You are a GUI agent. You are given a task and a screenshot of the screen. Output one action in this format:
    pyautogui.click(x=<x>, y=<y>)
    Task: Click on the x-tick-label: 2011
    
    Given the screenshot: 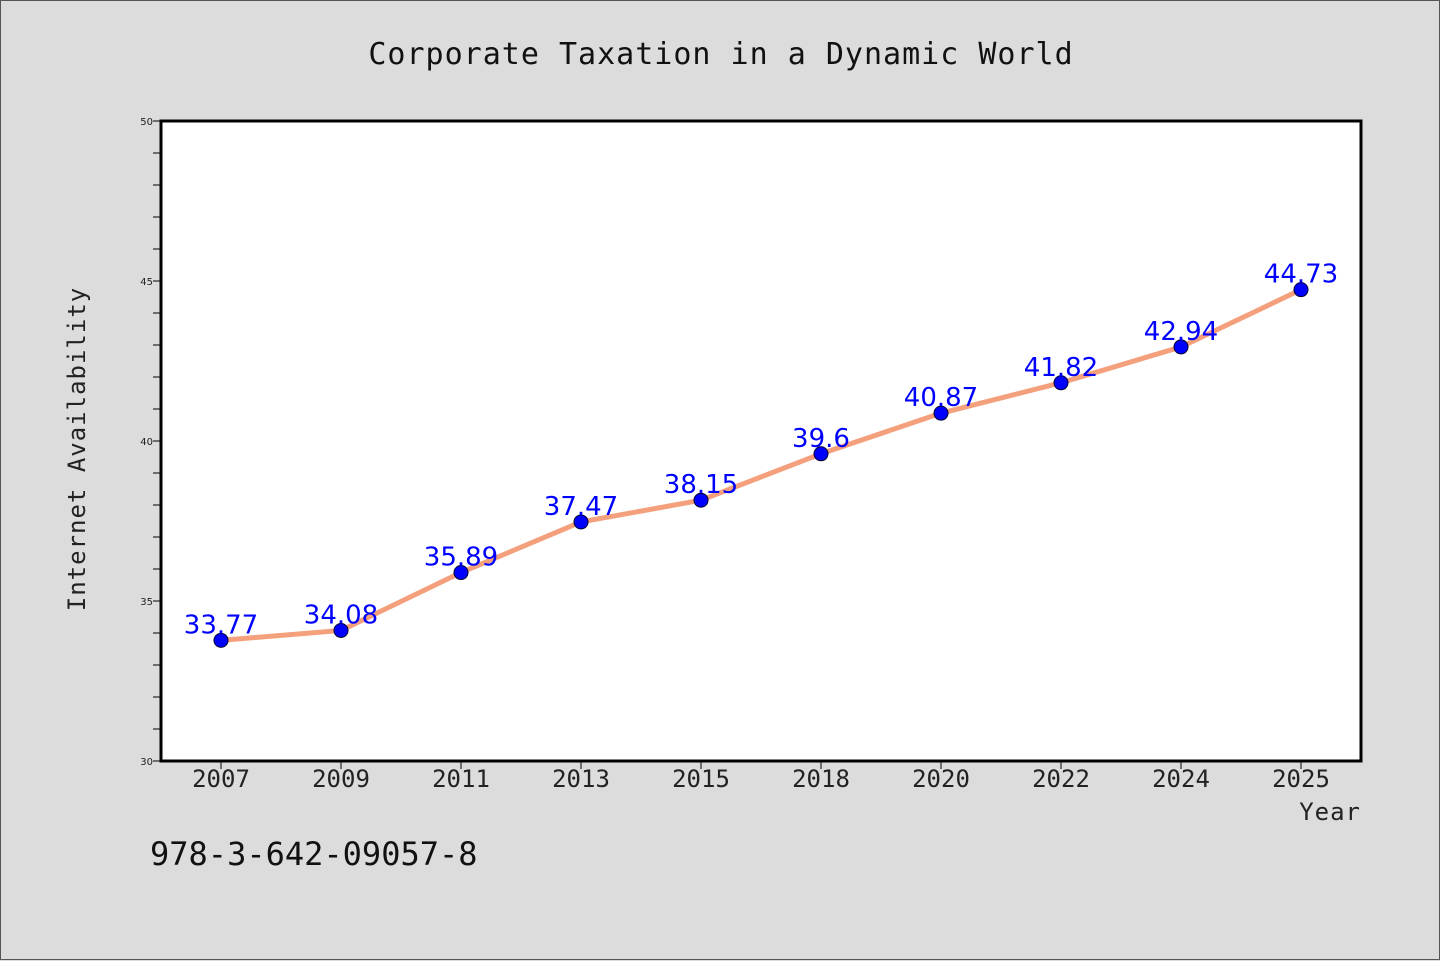 What is the action you would take?
    pyautogui.click(x=461, y=779)
    